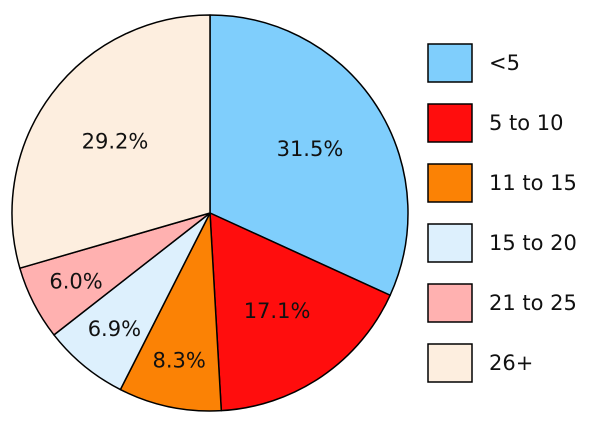  I want to click on slice-value-label: 29.2%, so click(115, 142).